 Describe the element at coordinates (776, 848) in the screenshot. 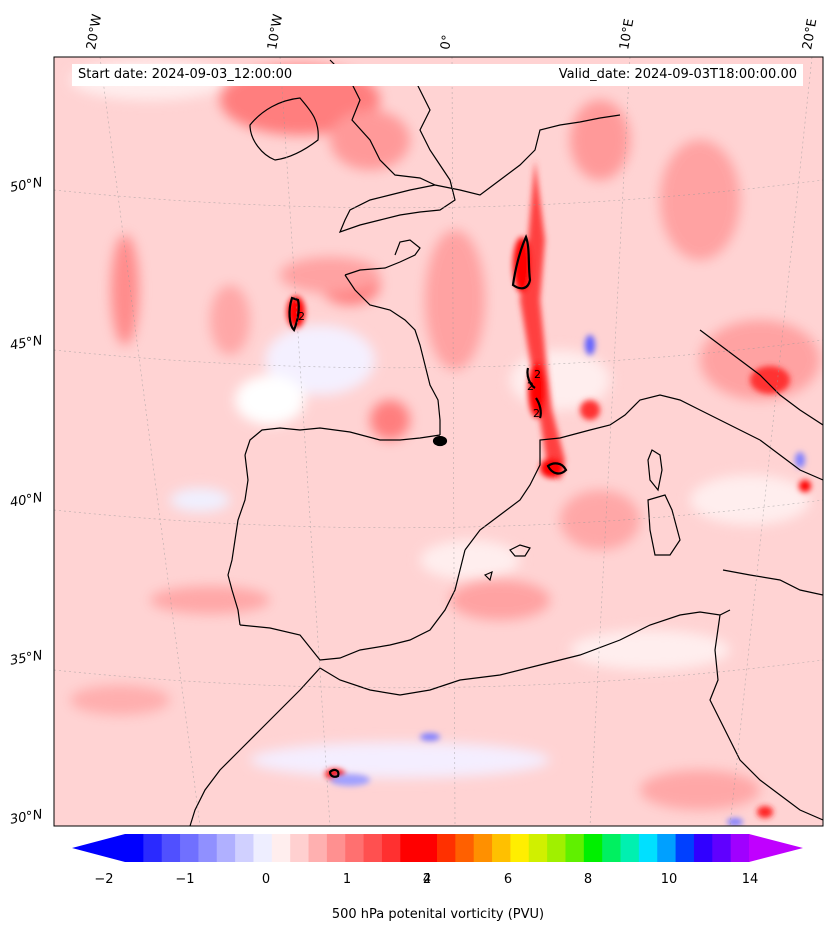

I see `colorbar-max-arrow` at that location.